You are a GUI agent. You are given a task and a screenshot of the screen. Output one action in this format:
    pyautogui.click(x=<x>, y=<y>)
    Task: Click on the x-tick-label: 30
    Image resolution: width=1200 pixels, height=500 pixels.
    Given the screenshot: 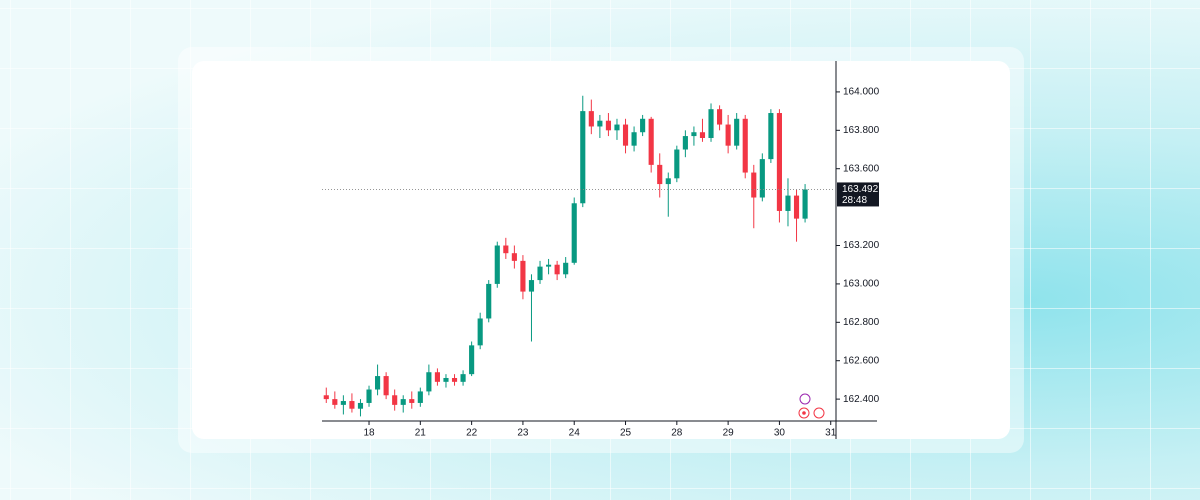 What is the action you would take?
    pyautogui.click(x=780, y=433)
    